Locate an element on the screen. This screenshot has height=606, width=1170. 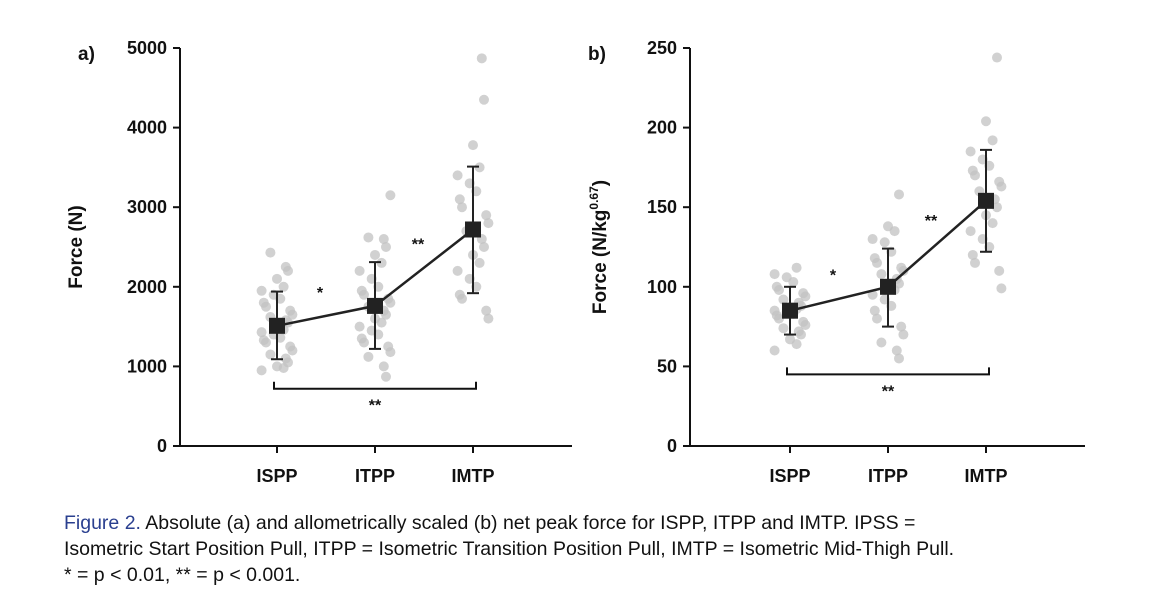
panel-b-x-tick-label: IMTP is located at coordinates (986, 476).